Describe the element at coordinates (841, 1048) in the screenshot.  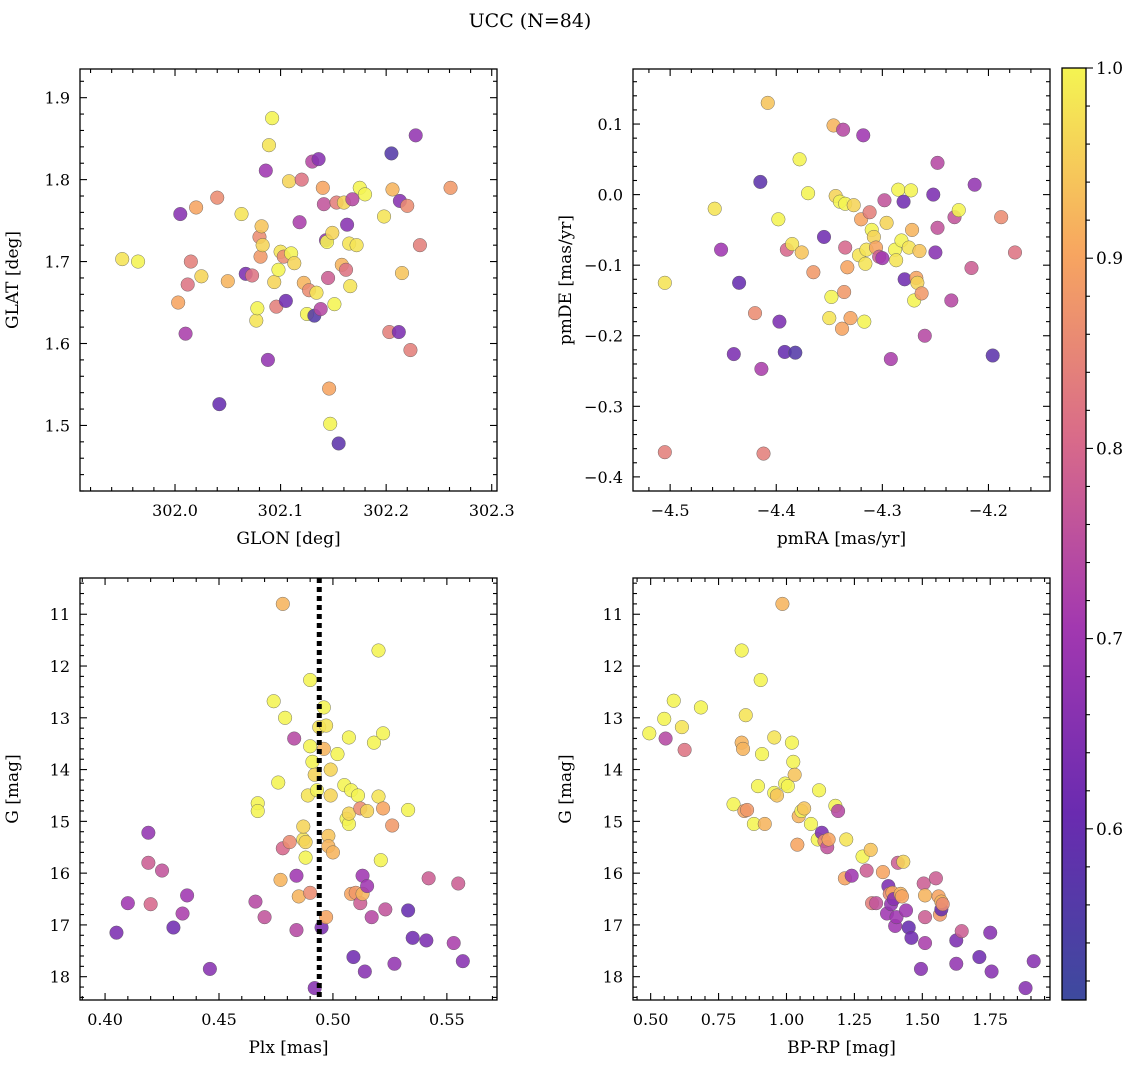
I see `x-axis-label: BP-RP [mag]` at that location.